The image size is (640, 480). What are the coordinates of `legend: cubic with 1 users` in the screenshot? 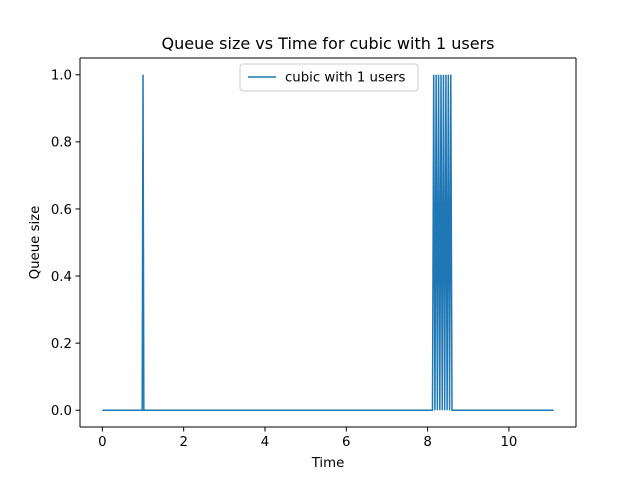 It's located at (329, 77).